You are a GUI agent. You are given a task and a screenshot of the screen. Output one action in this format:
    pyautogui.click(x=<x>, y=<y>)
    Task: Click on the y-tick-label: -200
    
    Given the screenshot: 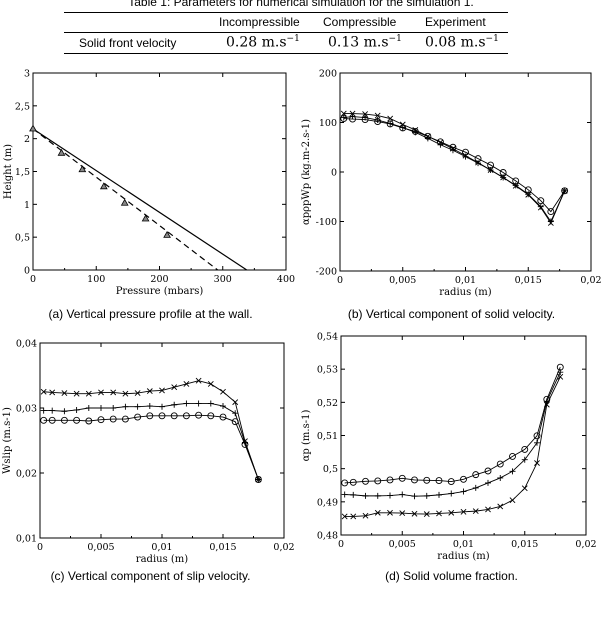 What is the action you would take?
    pyautogui.click(x=326, y=272)
    